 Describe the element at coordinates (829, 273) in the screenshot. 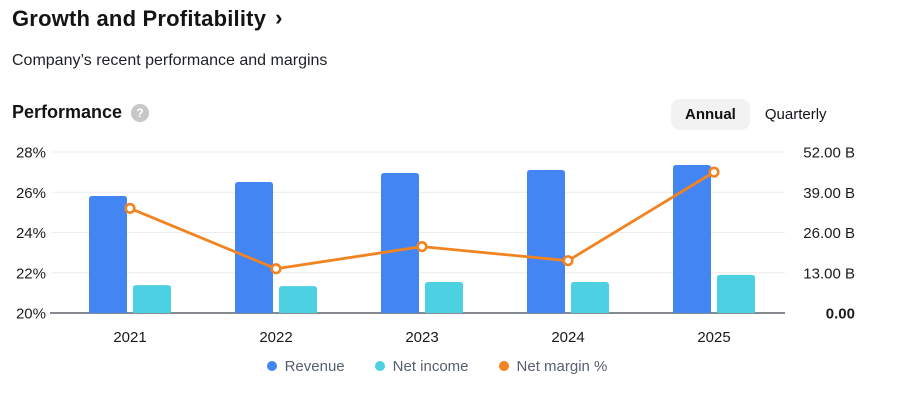

I see `svg-text: 13.00 B` at that location.